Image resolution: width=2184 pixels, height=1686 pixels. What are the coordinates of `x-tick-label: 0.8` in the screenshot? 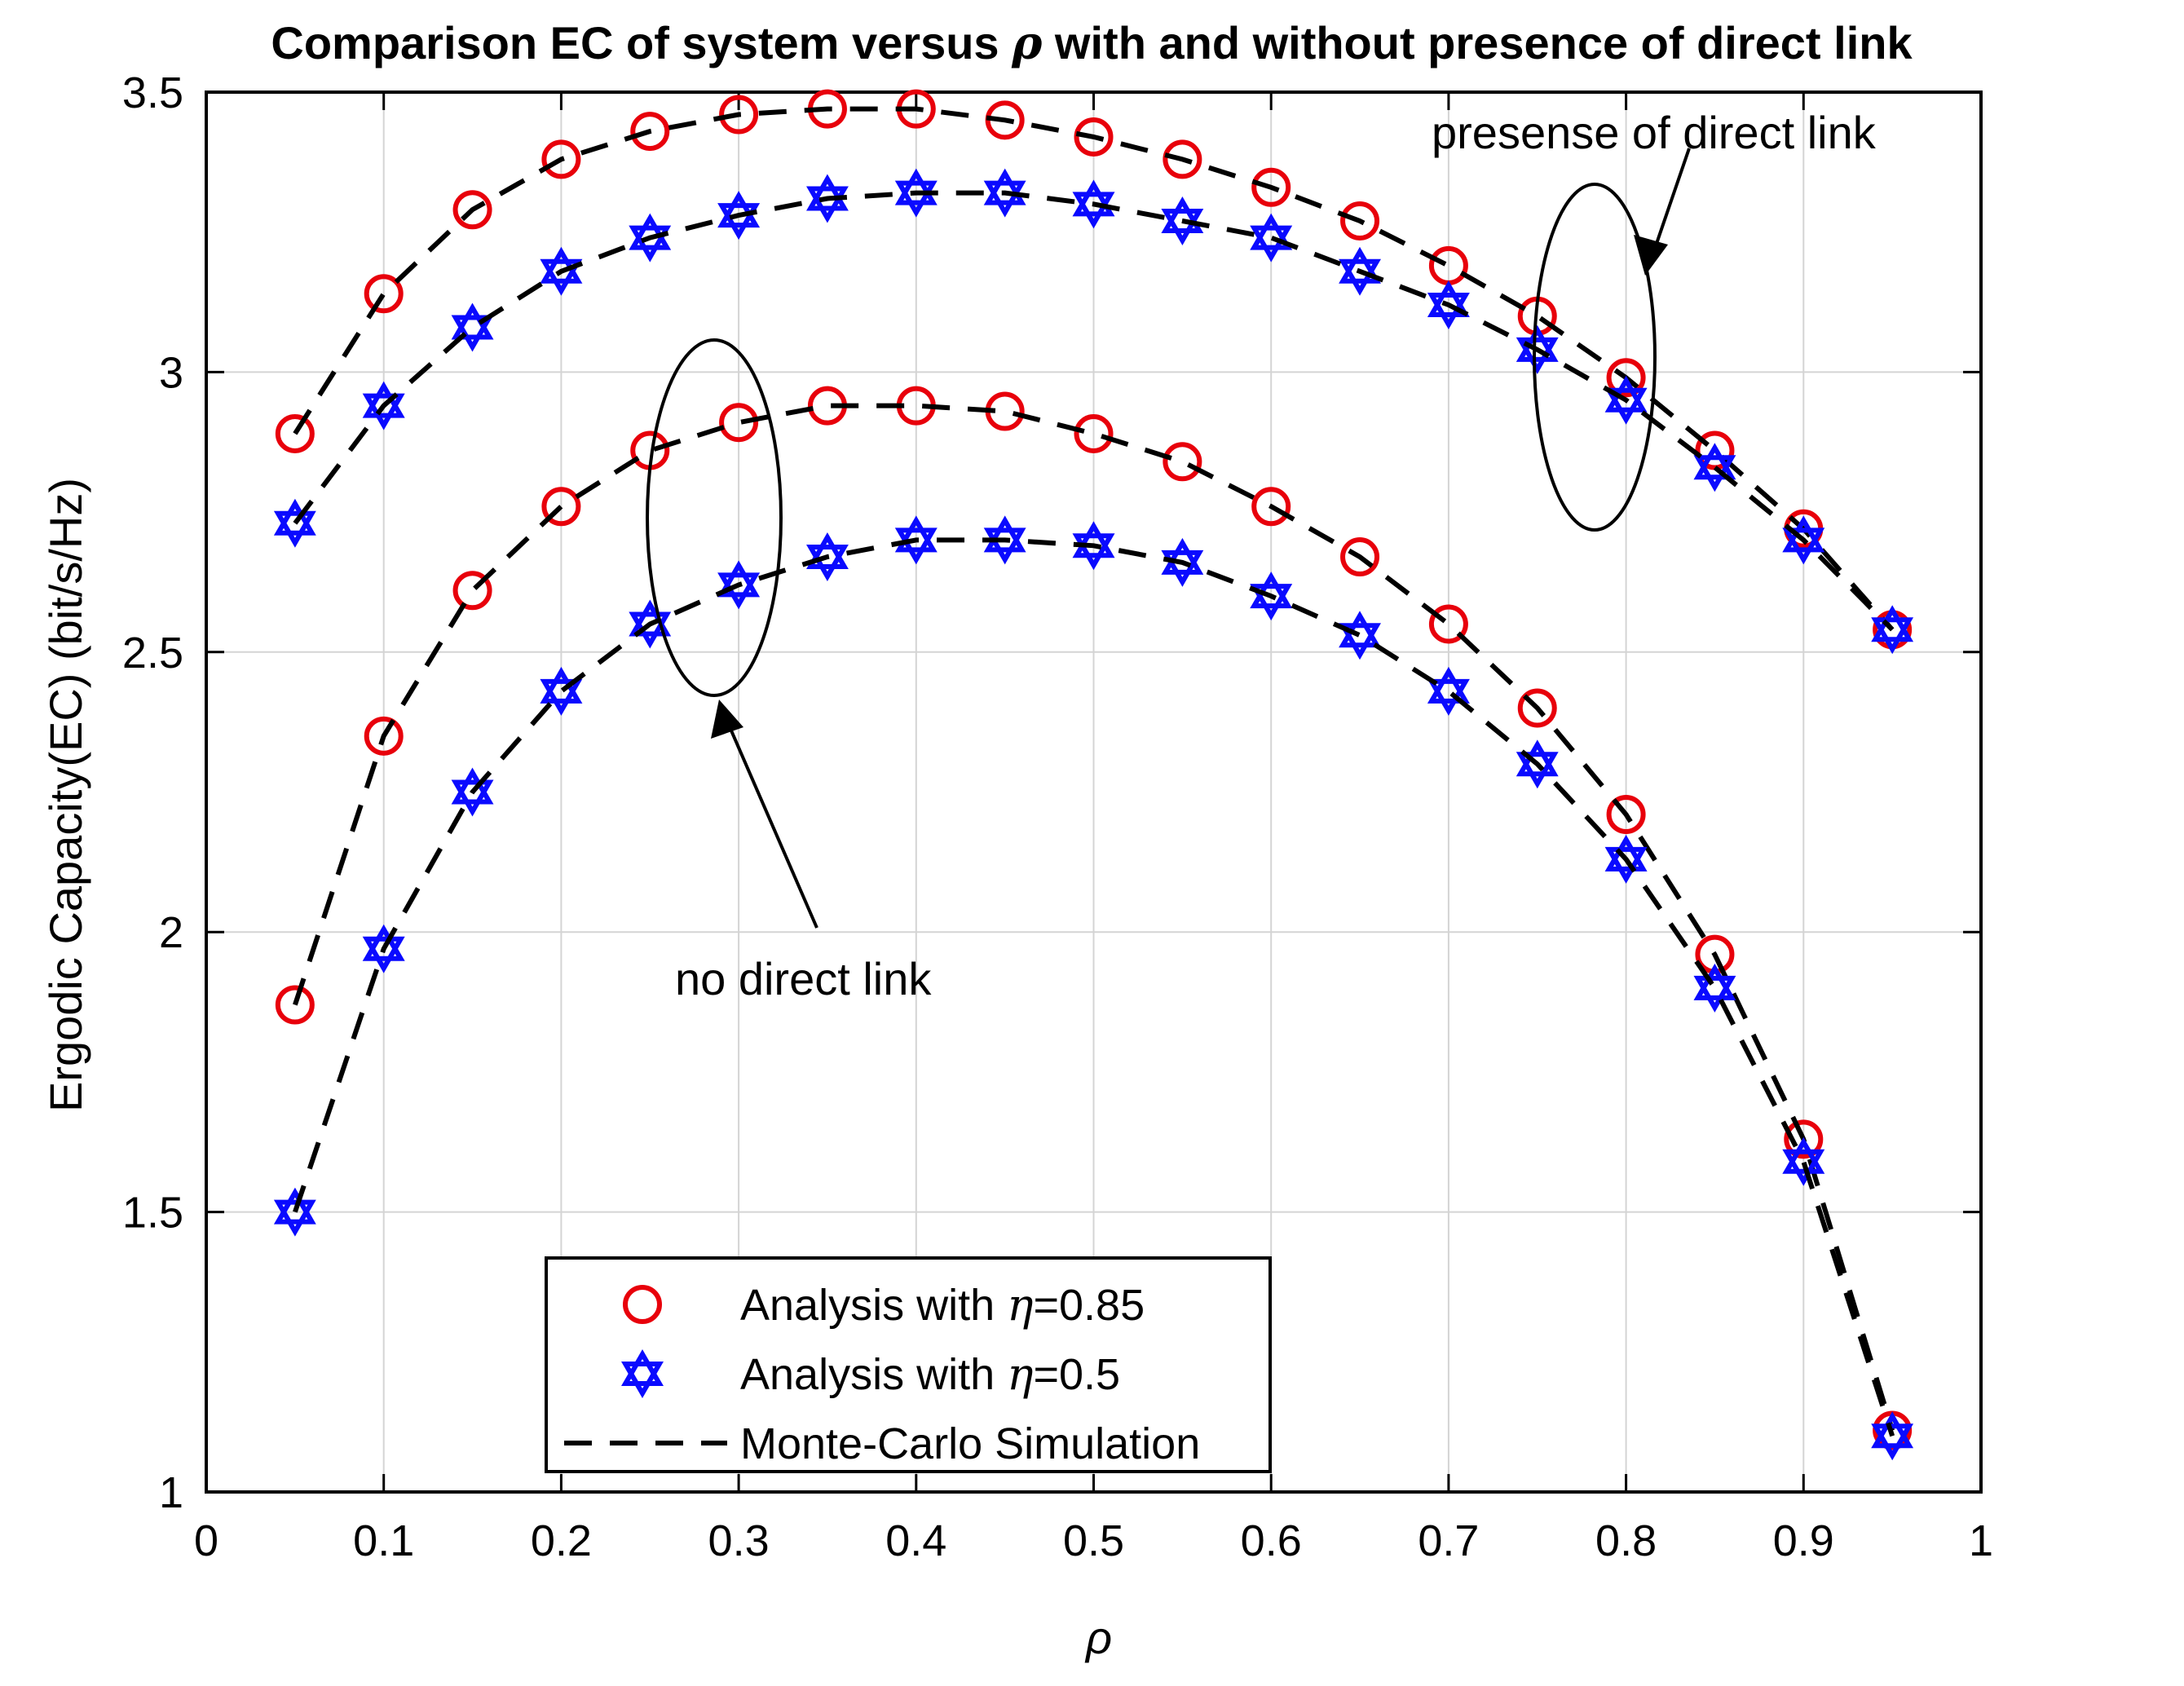 It's located at (1626, 1541).